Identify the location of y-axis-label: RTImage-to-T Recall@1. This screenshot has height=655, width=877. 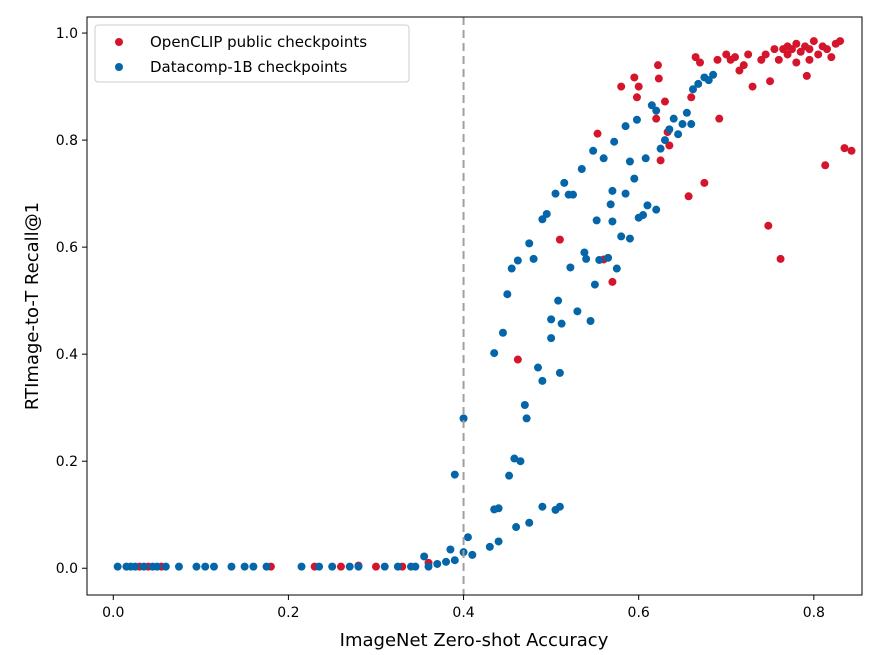
(32, 306).